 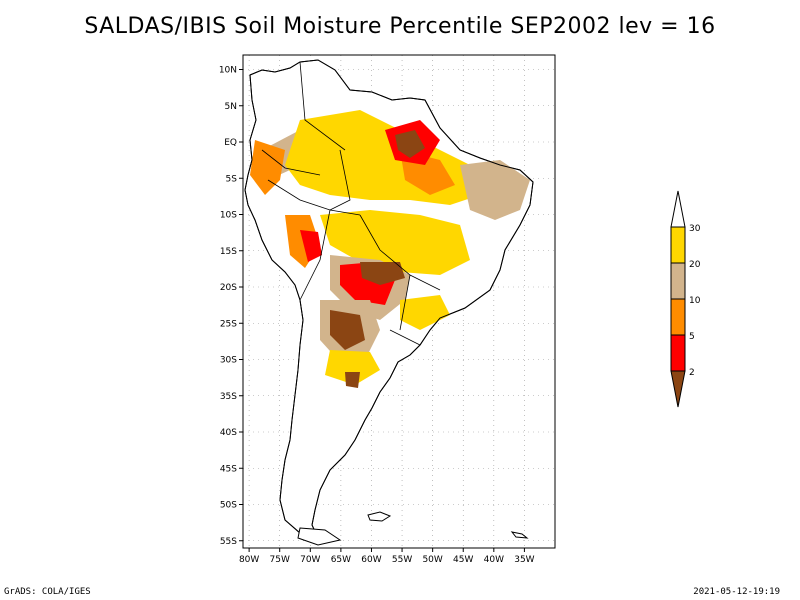 What do you see at coordinates (230, 143) in the screenshot?
I see `lat-tick-label: EQ` at bounding box center [230, 143].